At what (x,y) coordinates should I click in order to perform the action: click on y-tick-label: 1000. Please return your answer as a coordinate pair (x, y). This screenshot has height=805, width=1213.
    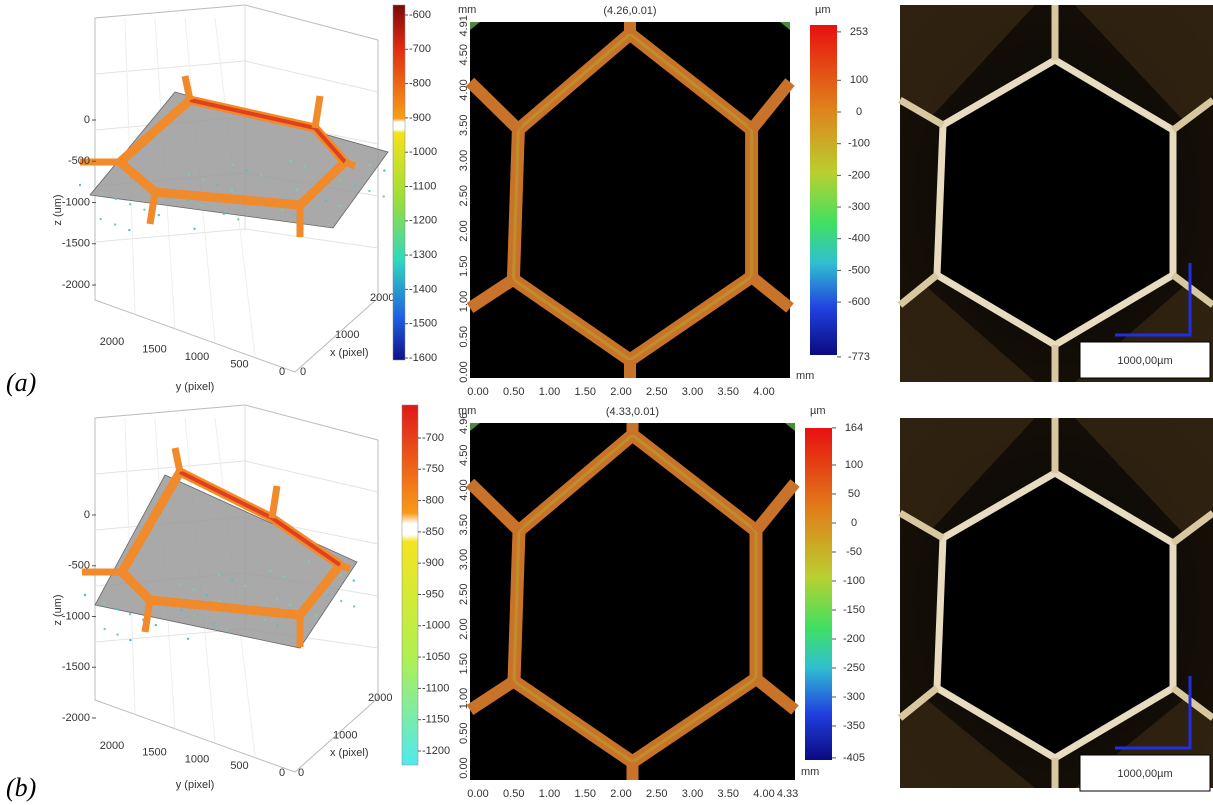
    Looking at the image, I should click on (197, 759).